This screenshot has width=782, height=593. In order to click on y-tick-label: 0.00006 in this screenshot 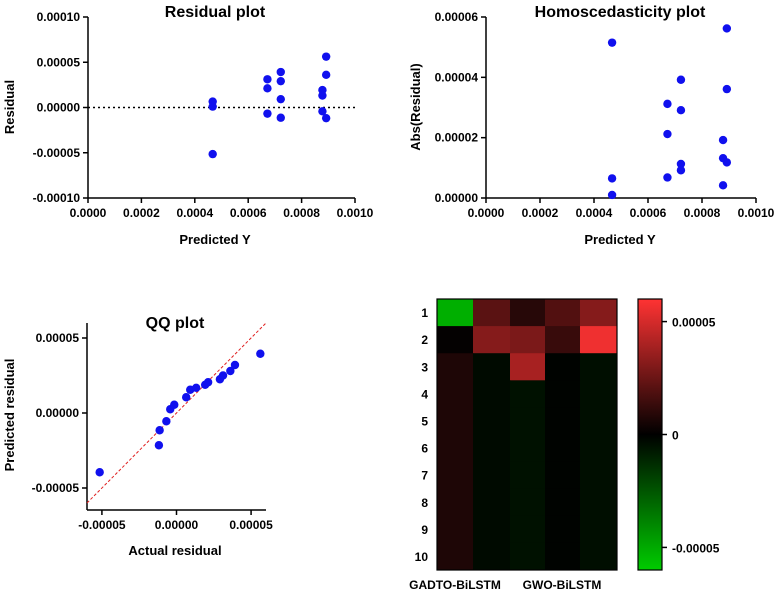, I will do `click(457, 17)`.